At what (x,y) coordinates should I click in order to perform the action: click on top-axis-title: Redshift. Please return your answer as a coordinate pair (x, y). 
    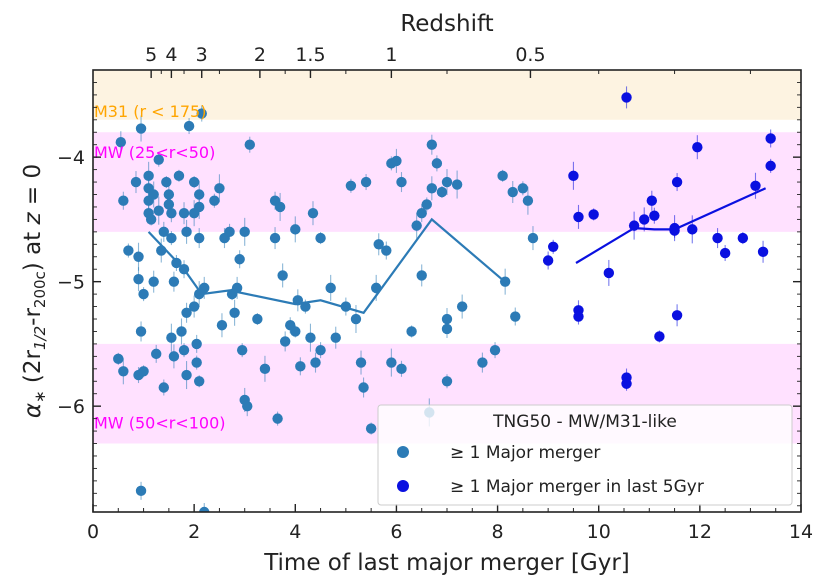
    Looking at the image, I should click on (446, 24).